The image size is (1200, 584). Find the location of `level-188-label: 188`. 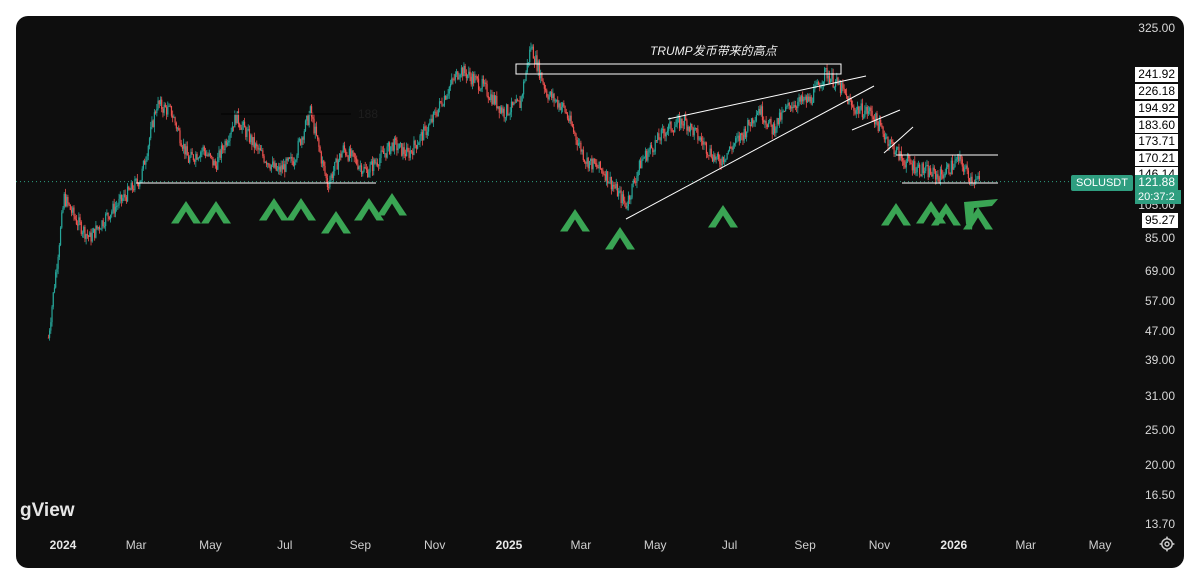

level-188-label: 188 is located at coordinates (368, 114).